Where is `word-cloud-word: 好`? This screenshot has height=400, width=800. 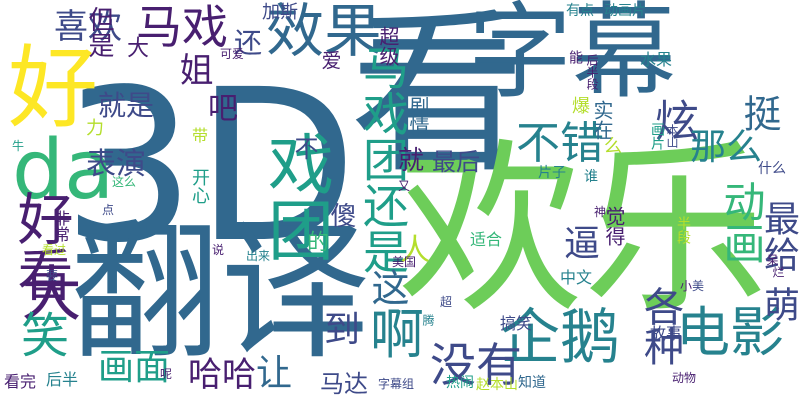 word-cloud-word: 好 is located at coordinates (53, 88).